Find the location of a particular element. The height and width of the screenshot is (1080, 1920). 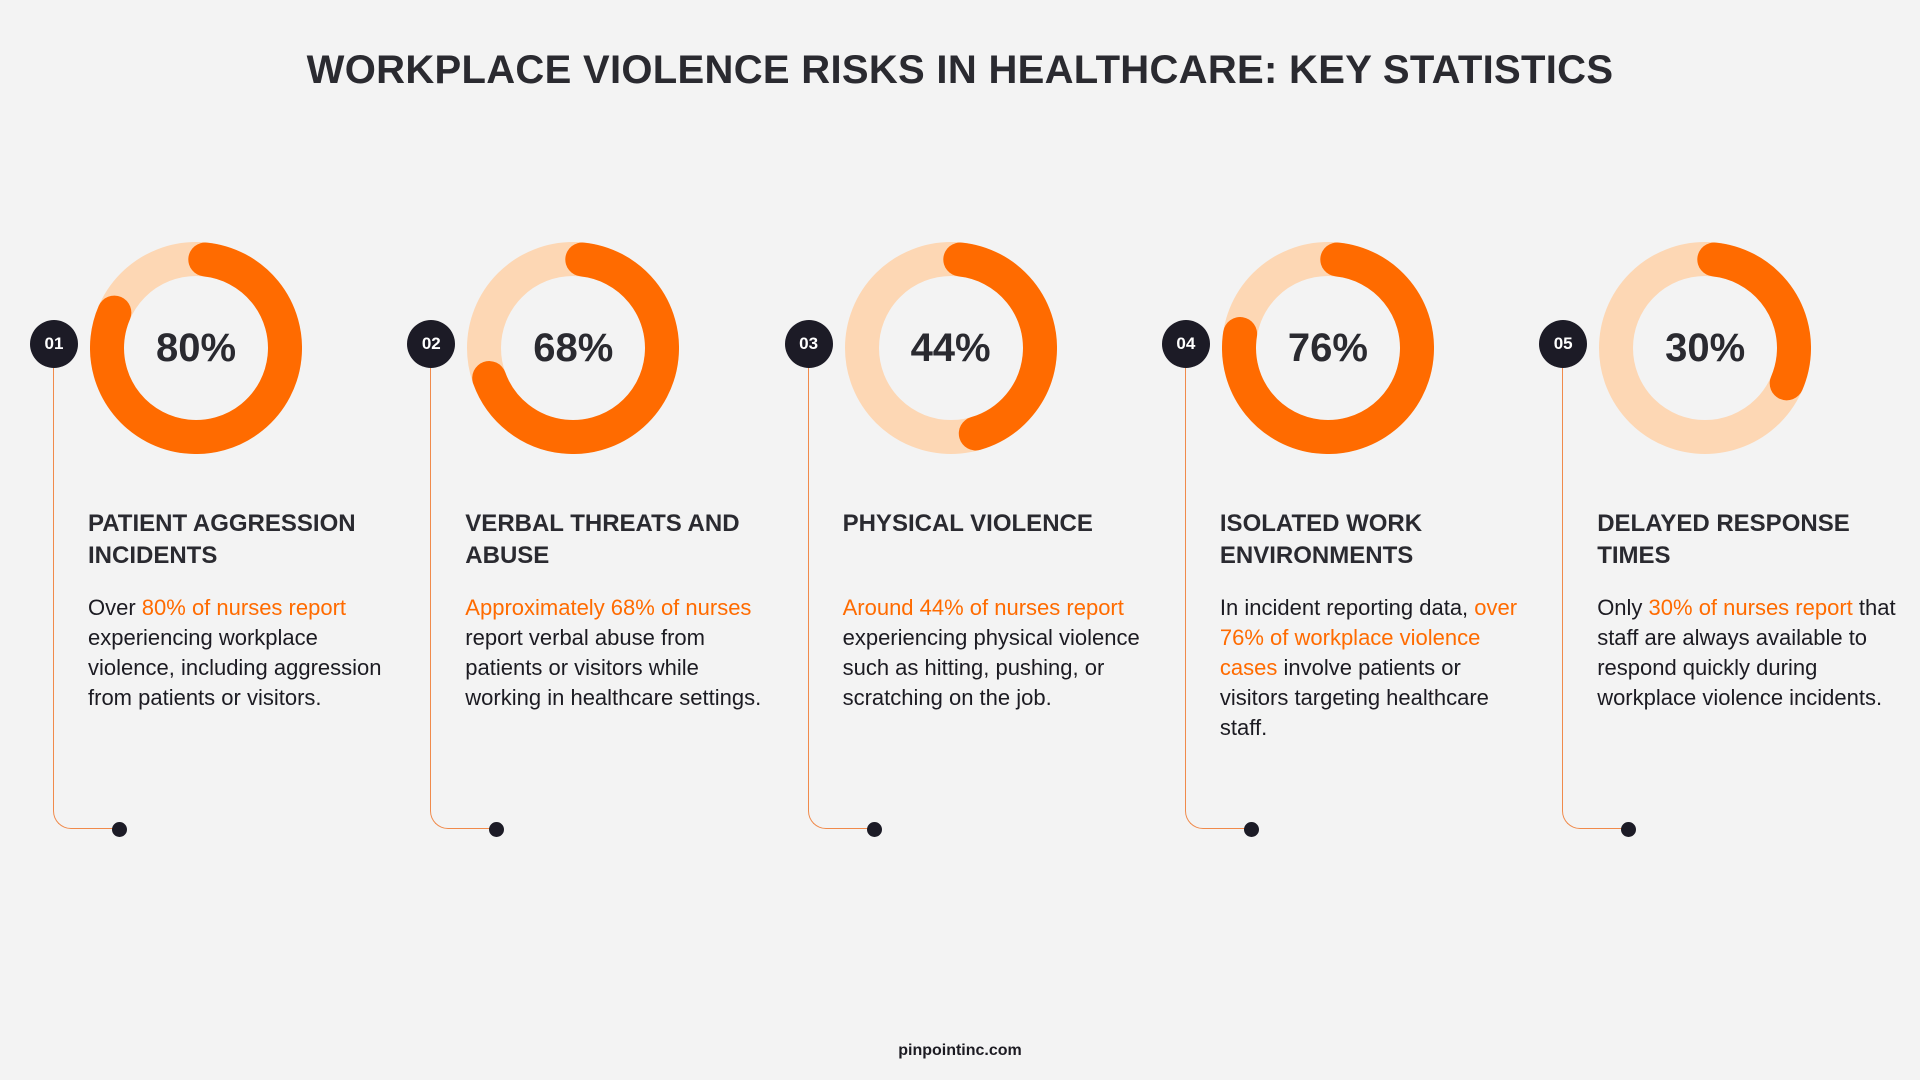

step-badge: 04 is located at coordinates (1185, 344).